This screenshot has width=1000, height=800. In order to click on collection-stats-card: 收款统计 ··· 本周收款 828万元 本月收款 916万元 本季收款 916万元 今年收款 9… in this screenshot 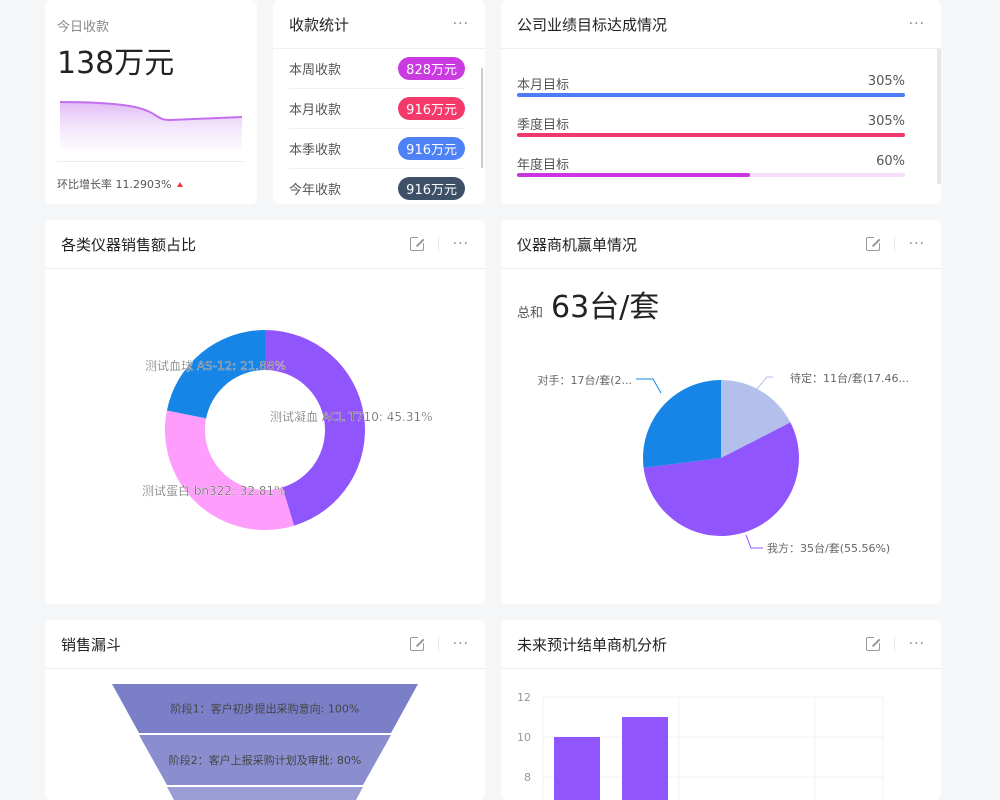, I will do `click(379, 102)`.